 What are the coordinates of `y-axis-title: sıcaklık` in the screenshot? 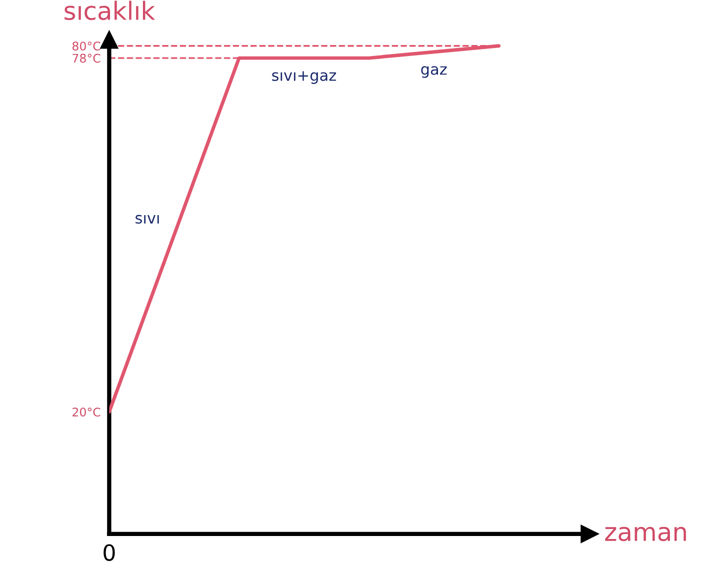 It's located at (110, 10).